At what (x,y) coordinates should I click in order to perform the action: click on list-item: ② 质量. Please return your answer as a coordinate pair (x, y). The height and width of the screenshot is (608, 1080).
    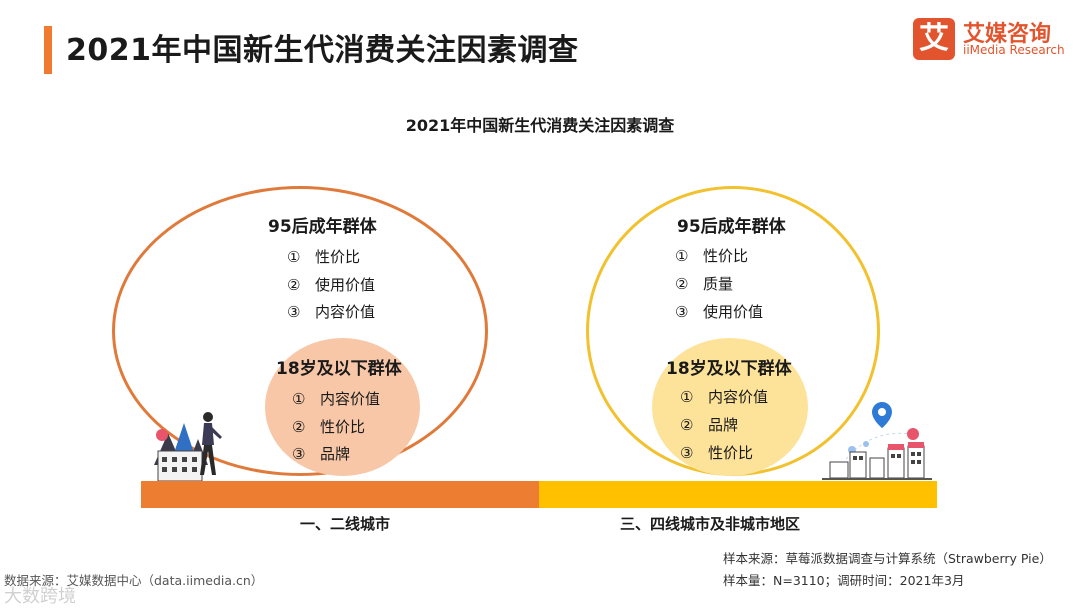
    Looking at the image, I should click on (704, 284).